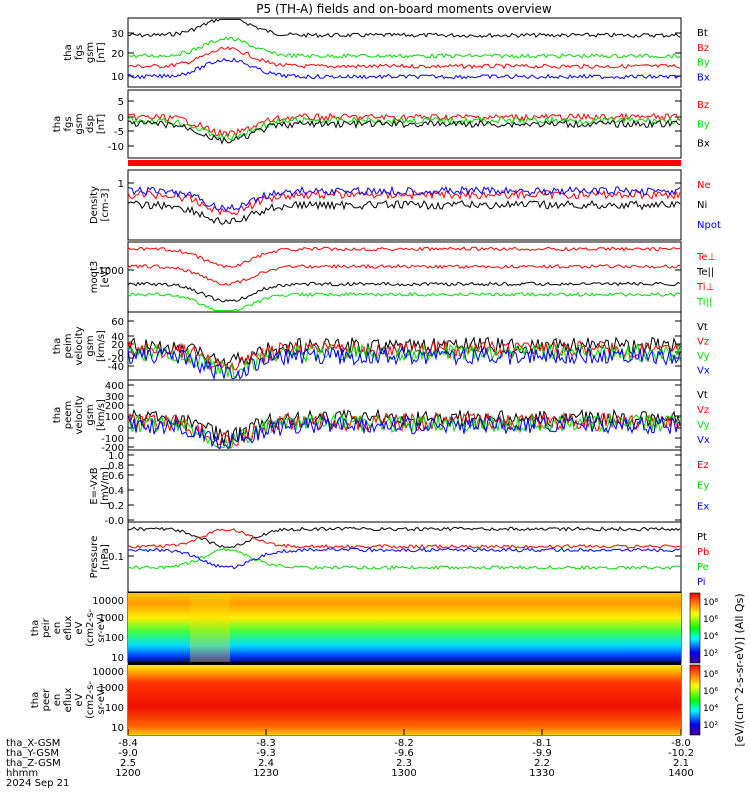  I want to click on trace-Bz, so click(404, 58).